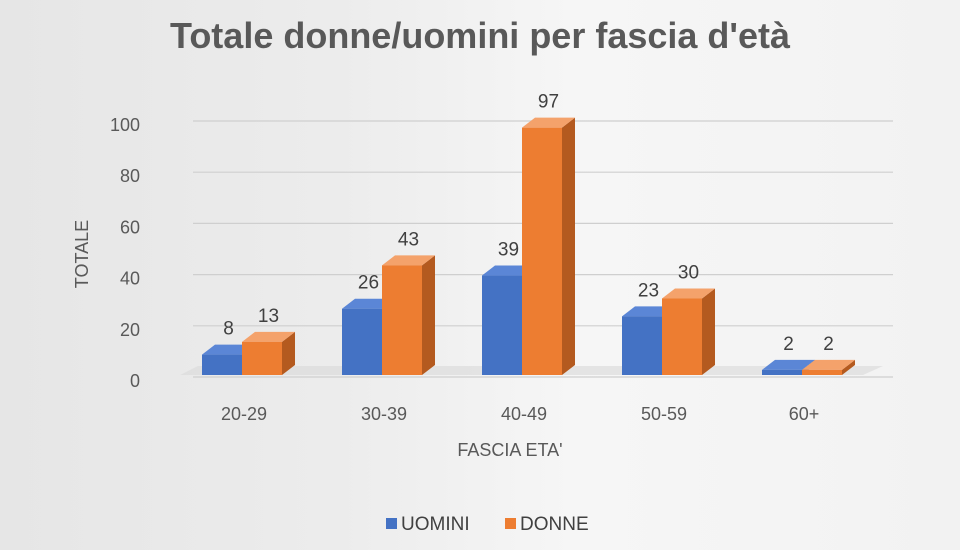 This screenshot has width=960, height=550. I want to click on y-axis-ticks: 0 20 40 60 80 100, so click(125, 253).